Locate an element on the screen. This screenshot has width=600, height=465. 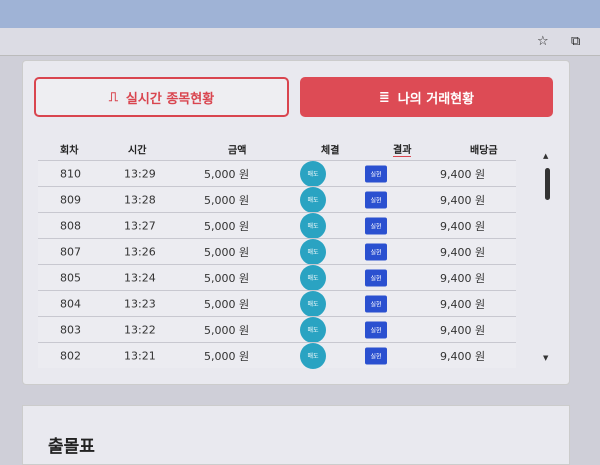
realtime-status-button: ⎍ 실시간 종목현황 is located at coordinates (161, 97).